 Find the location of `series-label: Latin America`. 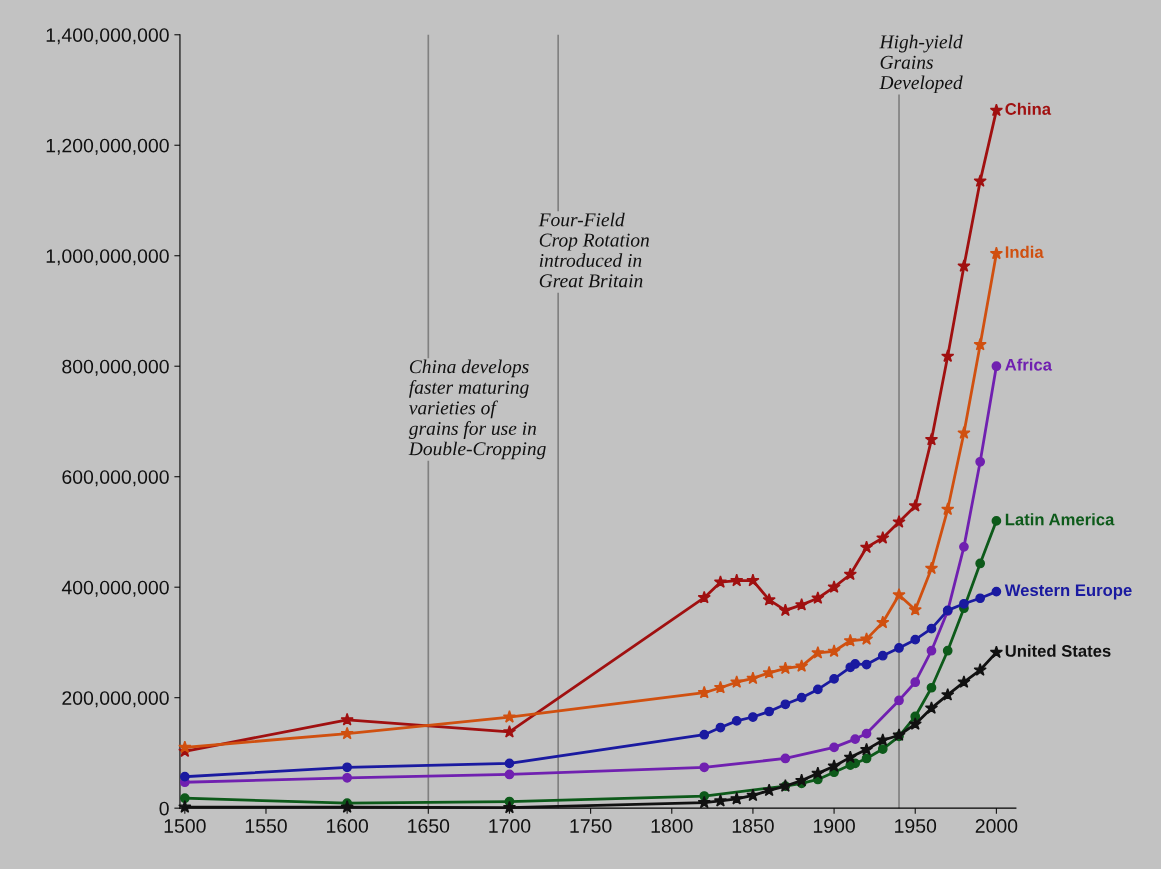

series-label: Latin America is located at coordinates (1060, 519).